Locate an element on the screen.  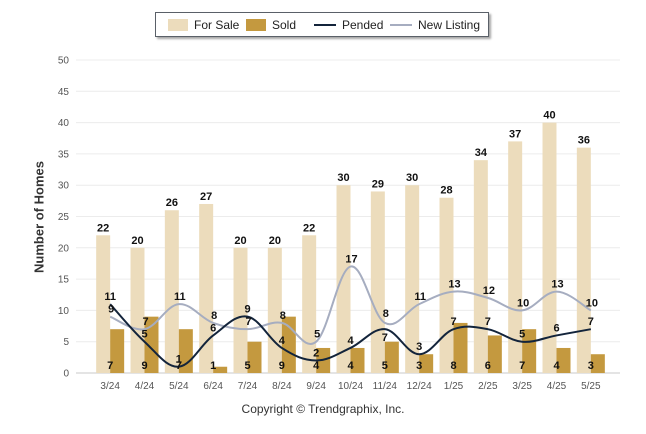
y-tick-labels: 0 5 10 15 20 25 30 35 40 45 50 is located at coordinates (64, 218).